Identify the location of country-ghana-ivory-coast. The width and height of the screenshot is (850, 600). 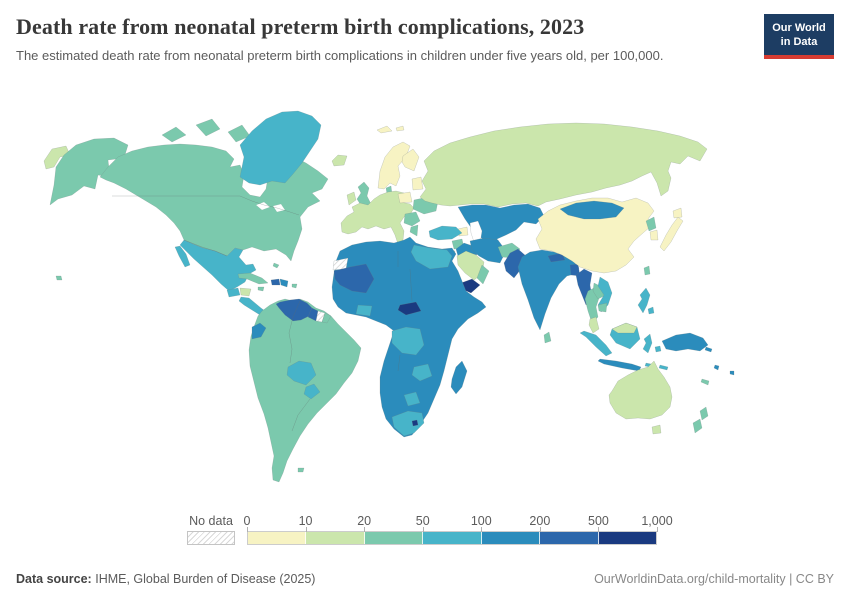
(364, 310).